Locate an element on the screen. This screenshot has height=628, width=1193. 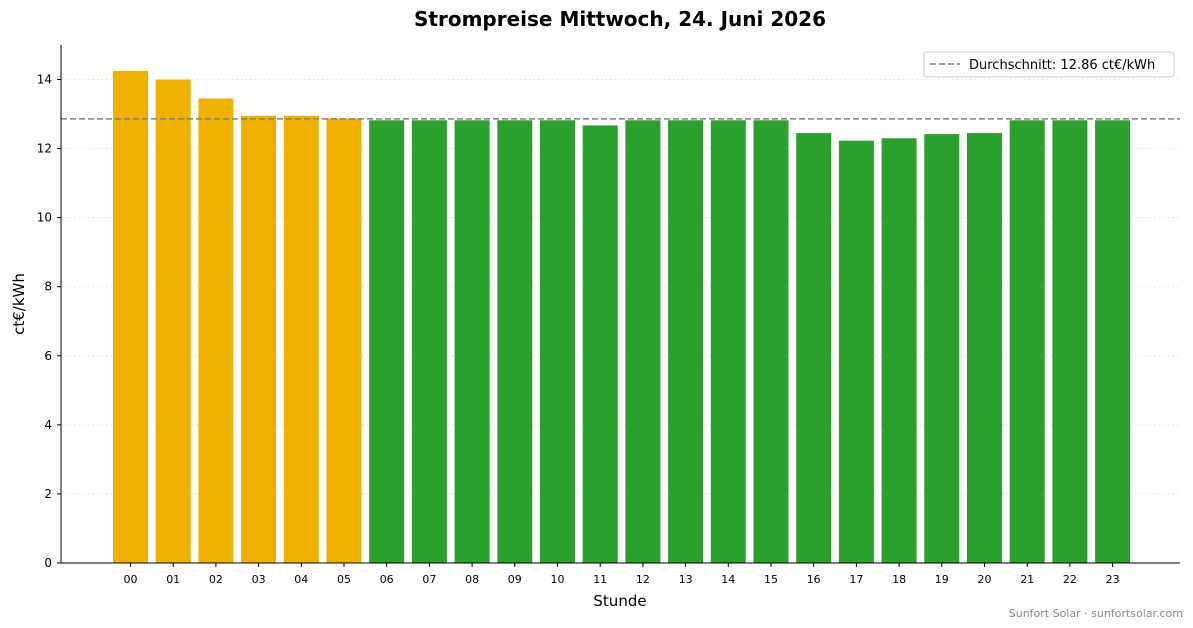
x-tick-label: 05 is located at coordinates (344, 579).